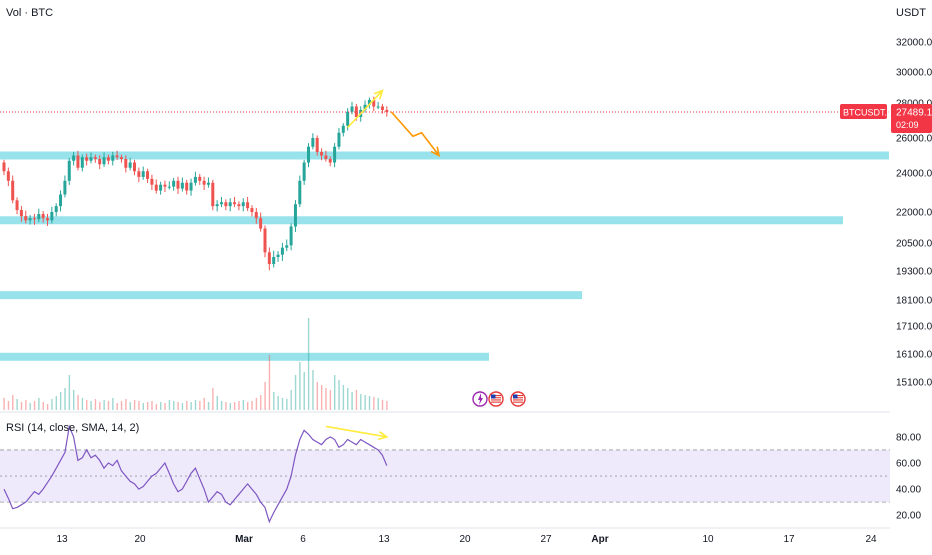 This screenshot has height=555, width=932. I want to click on price-tick-label: 16100.0, so click(914, 355).